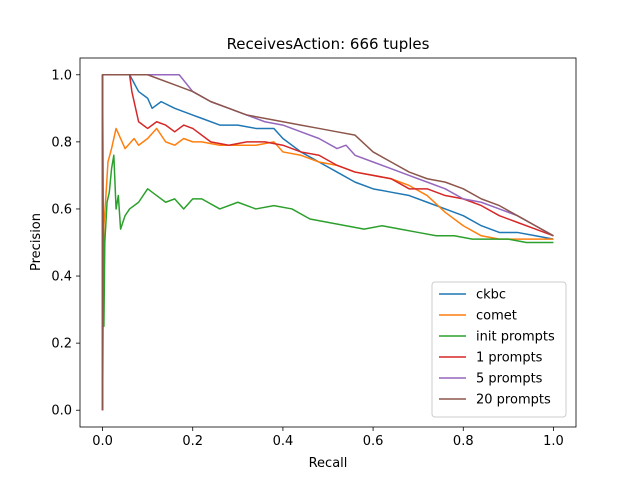  What do you see at coordinates (61, 277) in the screenshot?
I see `y-tick-label: 0.4` at bounding box center [61, 277].